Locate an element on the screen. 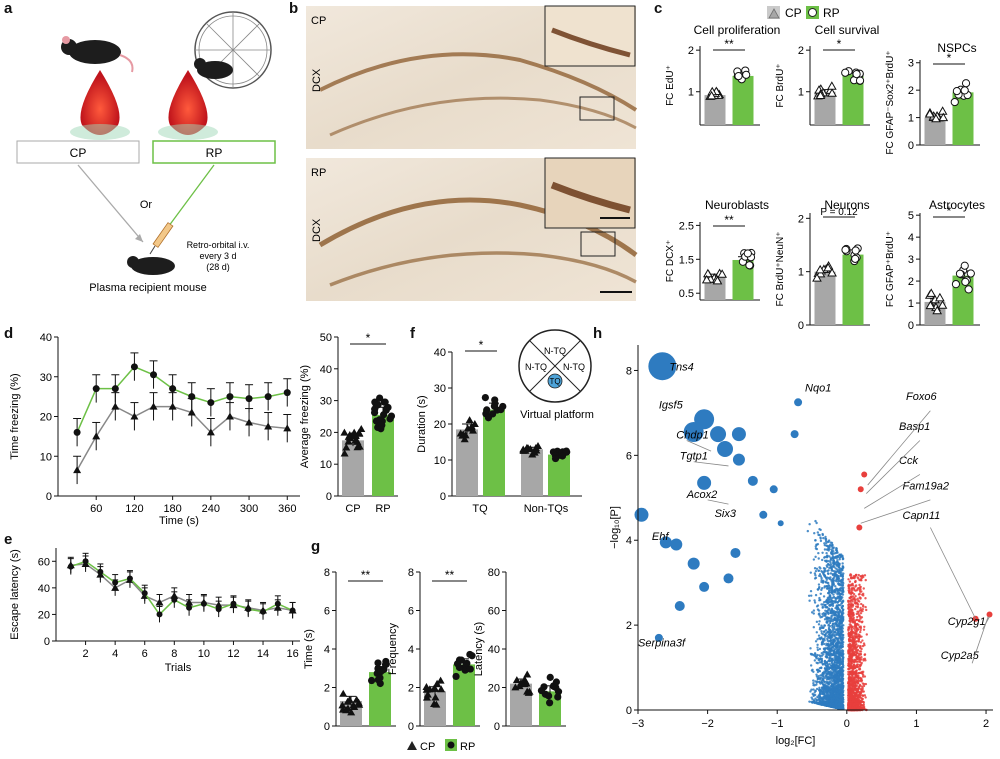 Image resolution: width=1000 pixels, height=759 pixels. chart-g_freq-cp-point is located at coordinates (433, 688).